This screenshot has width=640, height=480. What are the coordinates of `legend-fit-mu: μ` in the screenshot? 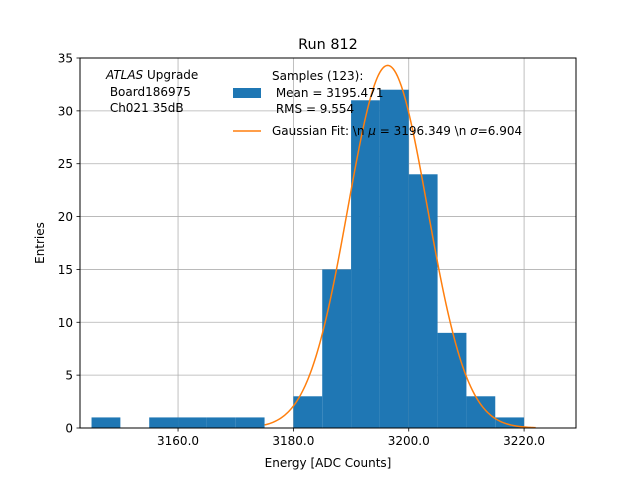 It's located at (371, 131).